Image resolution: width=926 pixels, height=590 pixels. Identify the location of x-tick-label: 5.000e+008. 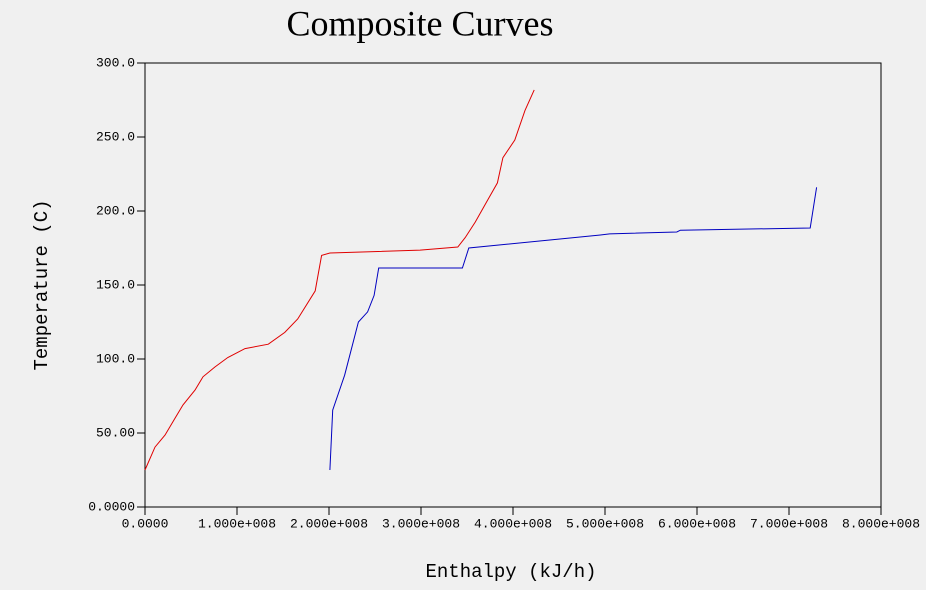
(605, 523).